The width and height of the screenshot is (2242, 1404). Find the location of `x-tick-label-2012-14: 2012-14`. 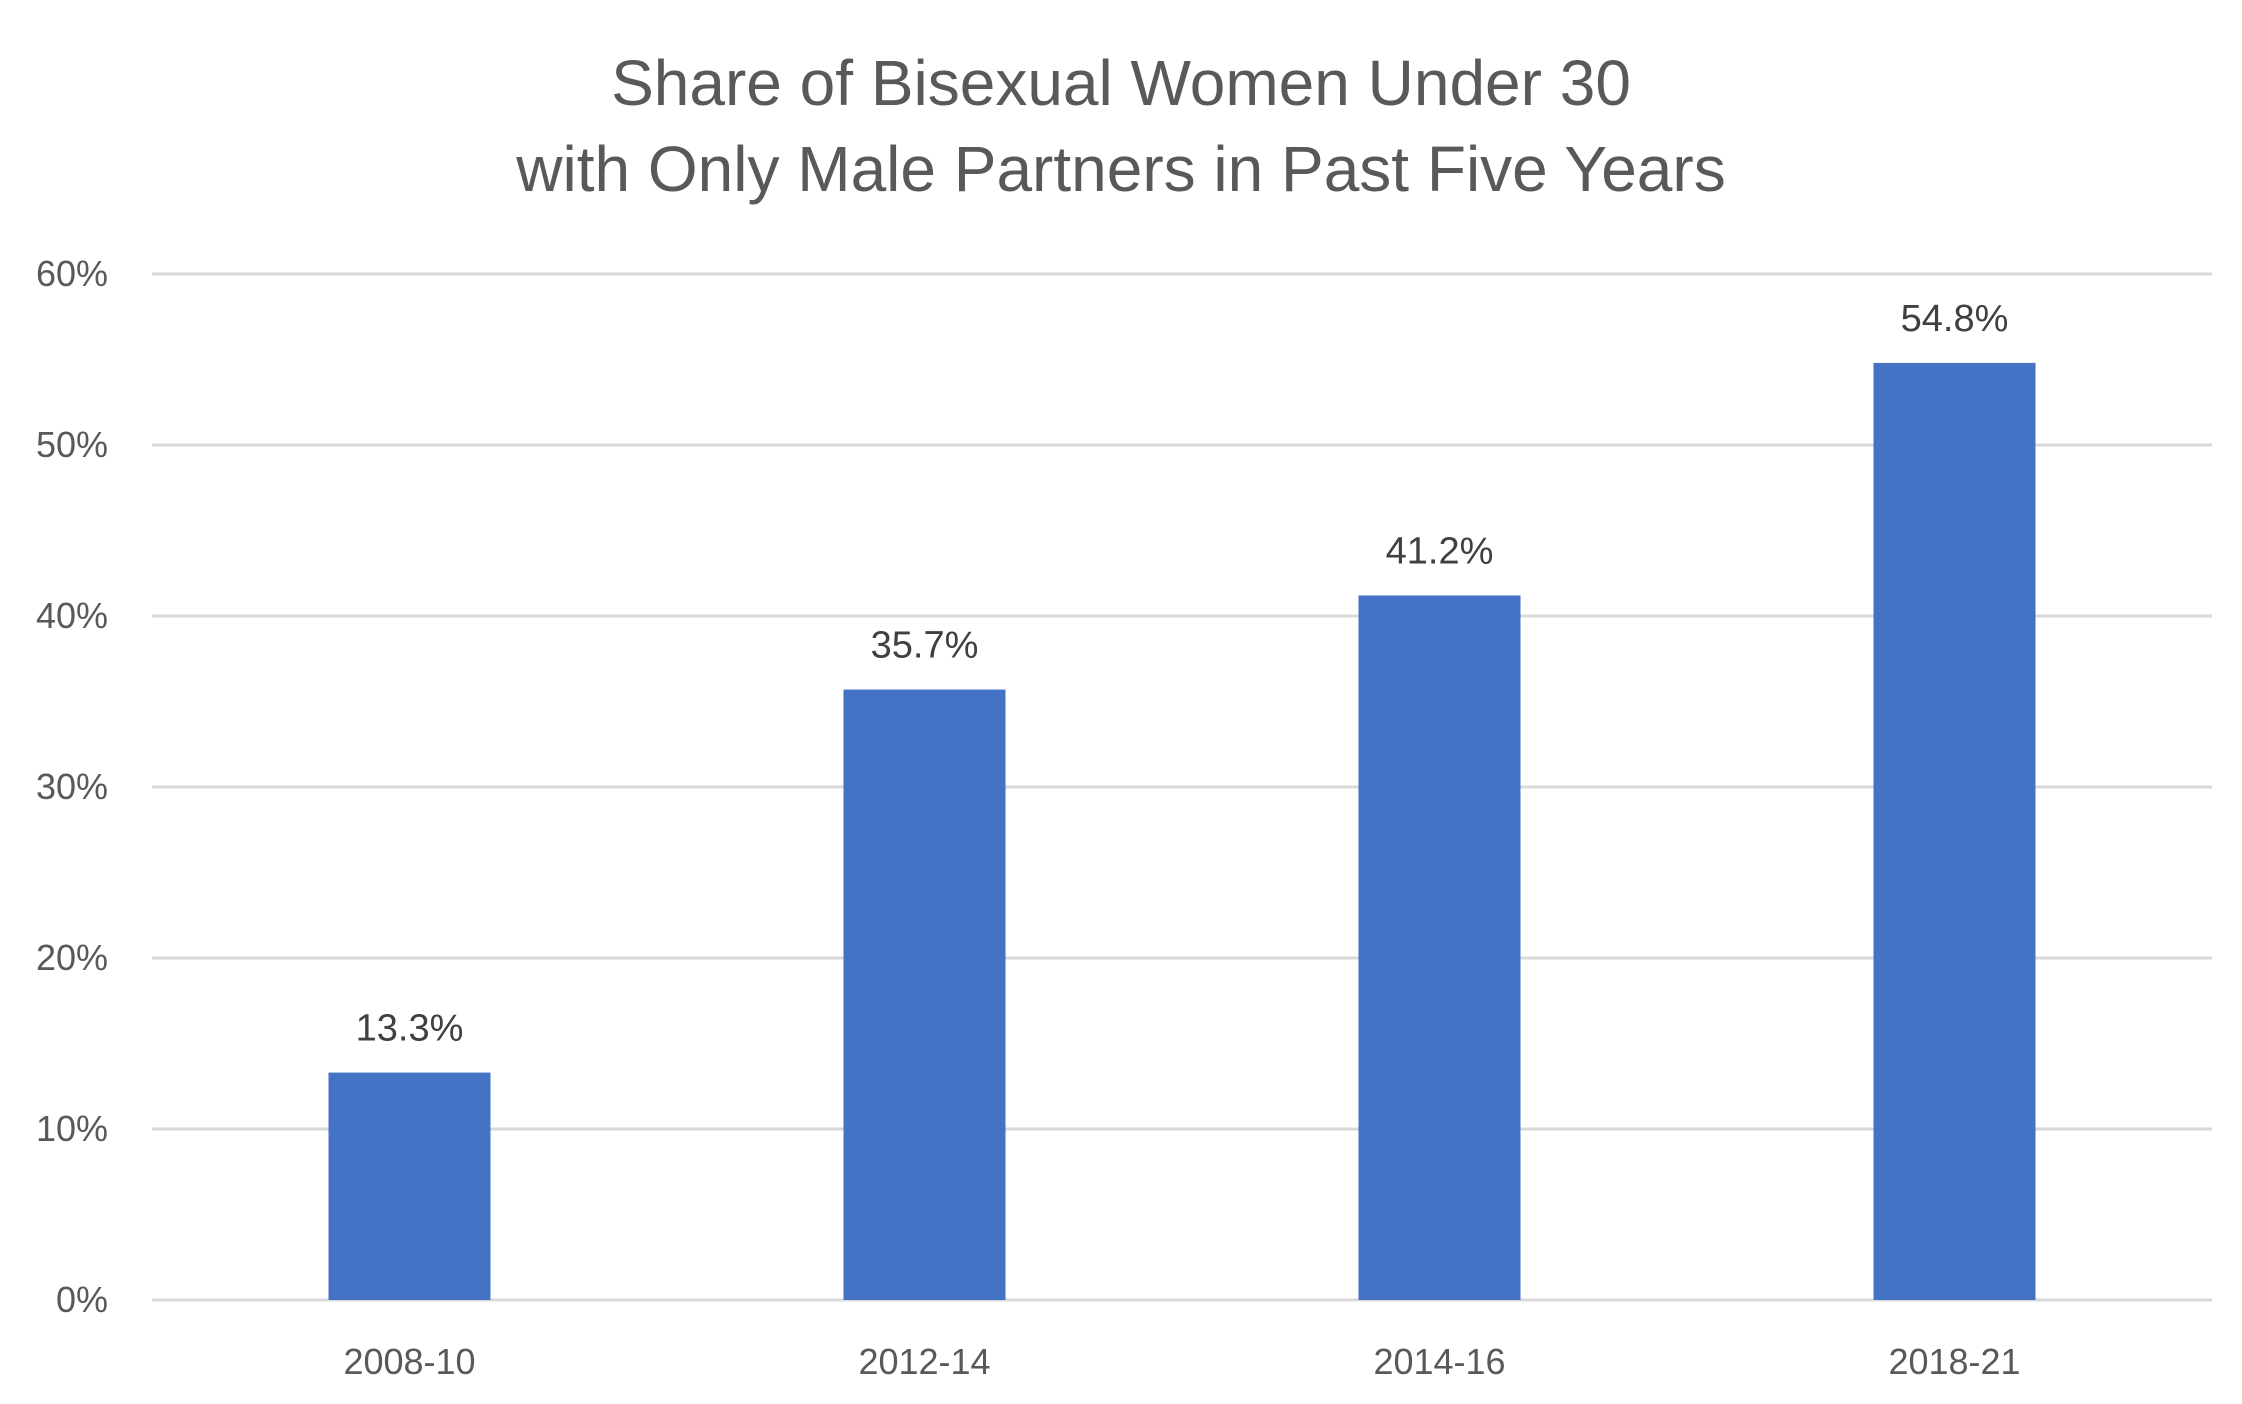

x-tick-label-2012-14: 2012-14 is located at coordinates (924, 1361).